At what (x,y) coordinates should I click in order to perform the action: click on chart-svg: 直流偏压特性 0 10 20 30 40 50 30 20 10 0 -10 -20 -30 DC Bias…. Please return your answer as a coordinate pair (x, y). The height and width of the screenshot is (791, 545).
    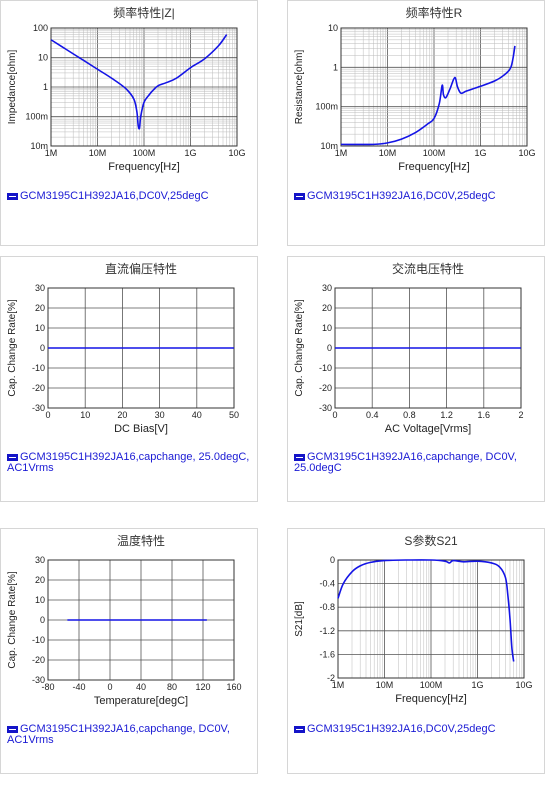
    Looking at the image, I should click on (123, 348).